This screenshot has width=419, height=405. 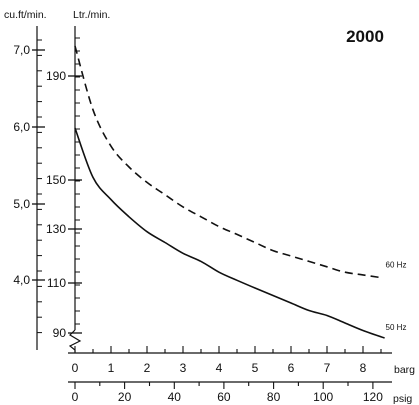 I want to click on x-barg-tick-label: 6, so click(x=291, y=368).